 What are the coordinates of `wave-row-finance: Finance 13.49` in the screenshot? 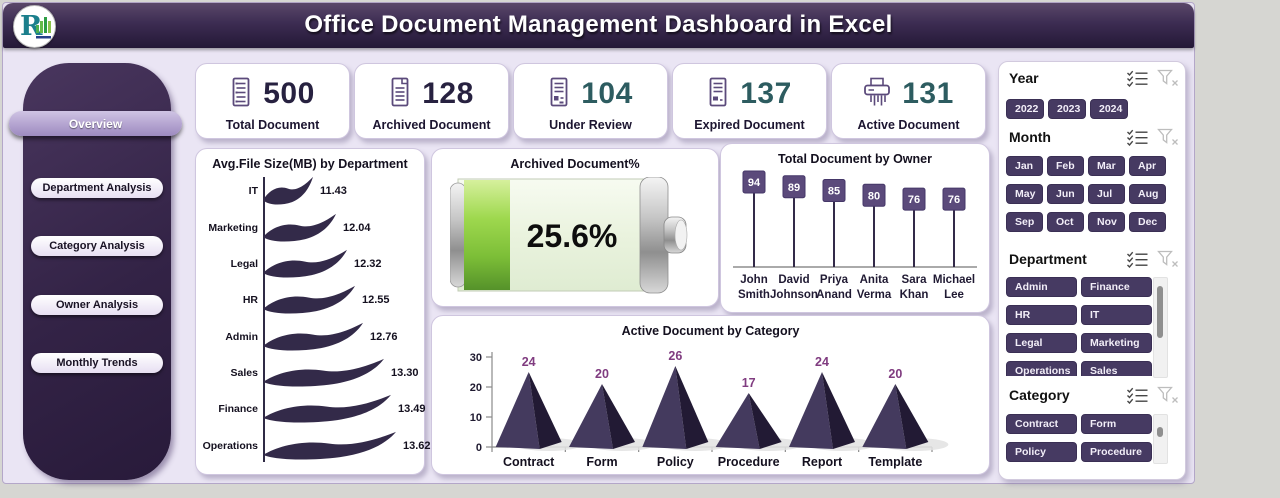 It's located at (311, 409).